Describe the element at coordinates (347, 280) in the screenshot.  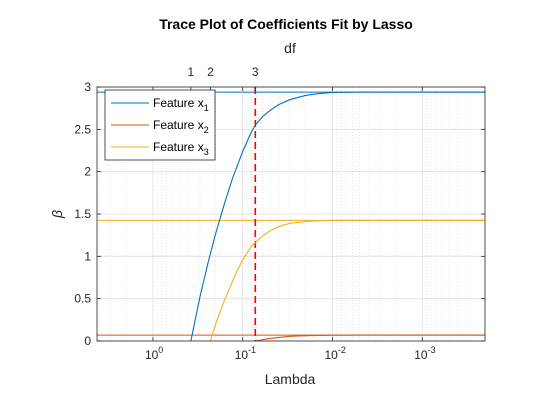
I see `series-line-feature-x3` at that location.